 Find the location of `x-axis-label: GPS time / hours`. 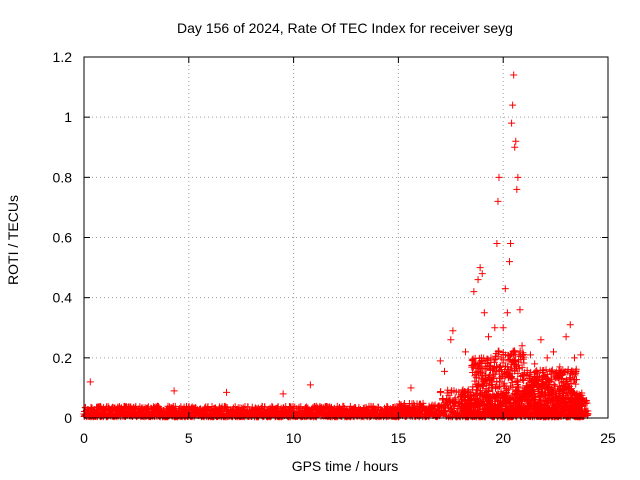

x-axis-label: GPS time / hours is located at coordinates (345, 466).